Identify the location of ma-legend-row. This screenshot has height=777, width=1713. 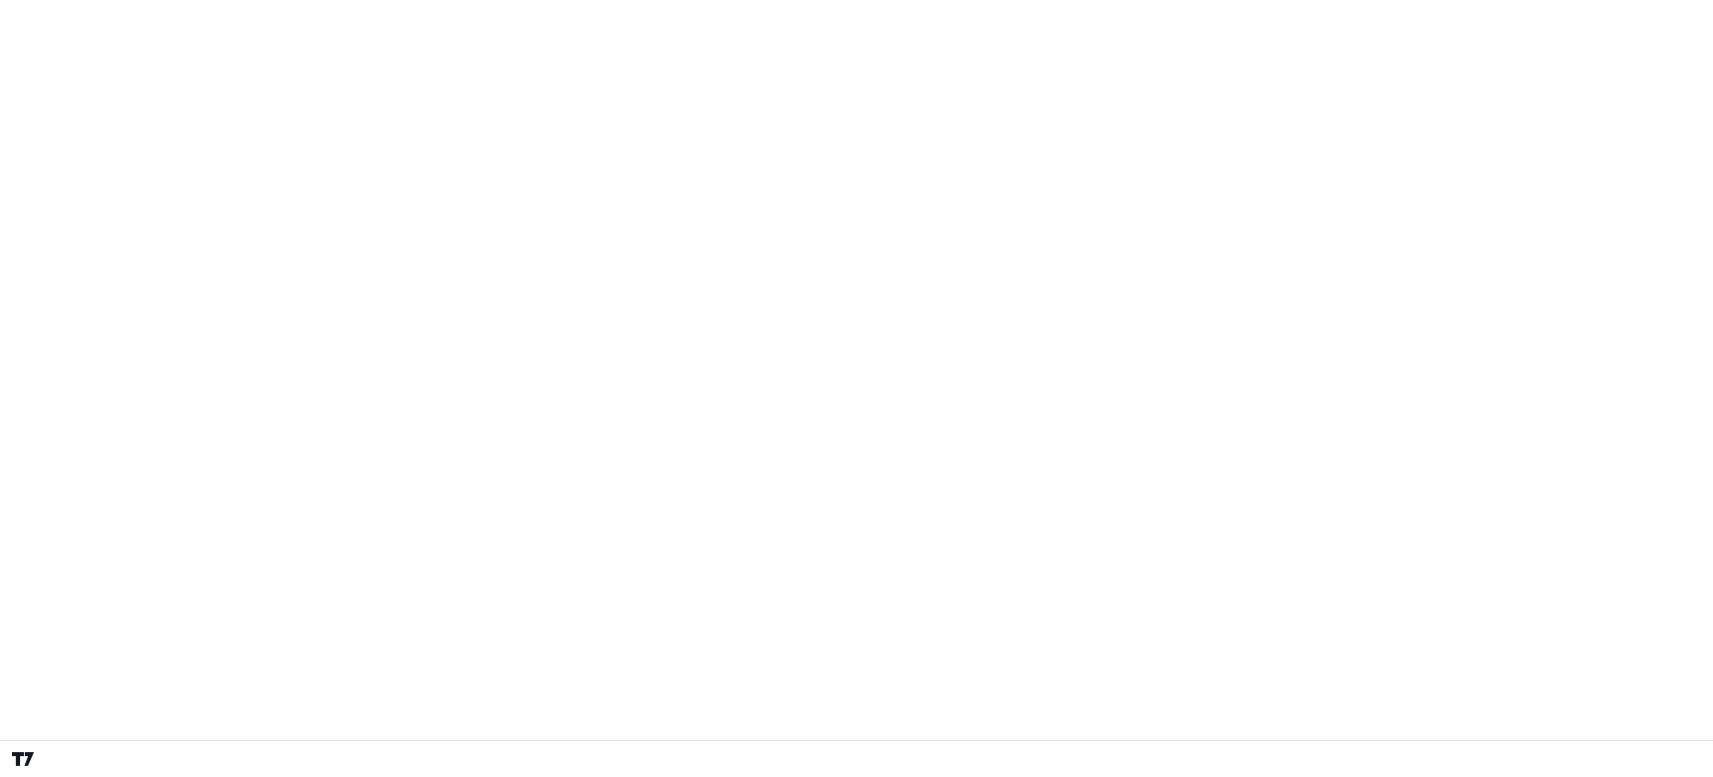
(30, 36).